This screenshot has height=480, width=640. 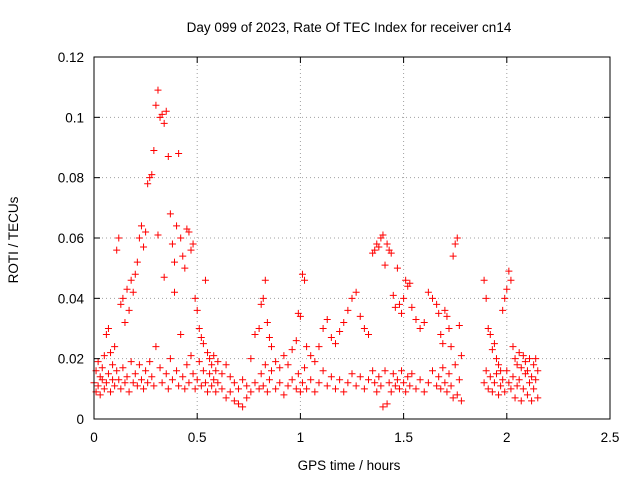 I want to click on x-tick-label: 2, so click(x=507, y=437).